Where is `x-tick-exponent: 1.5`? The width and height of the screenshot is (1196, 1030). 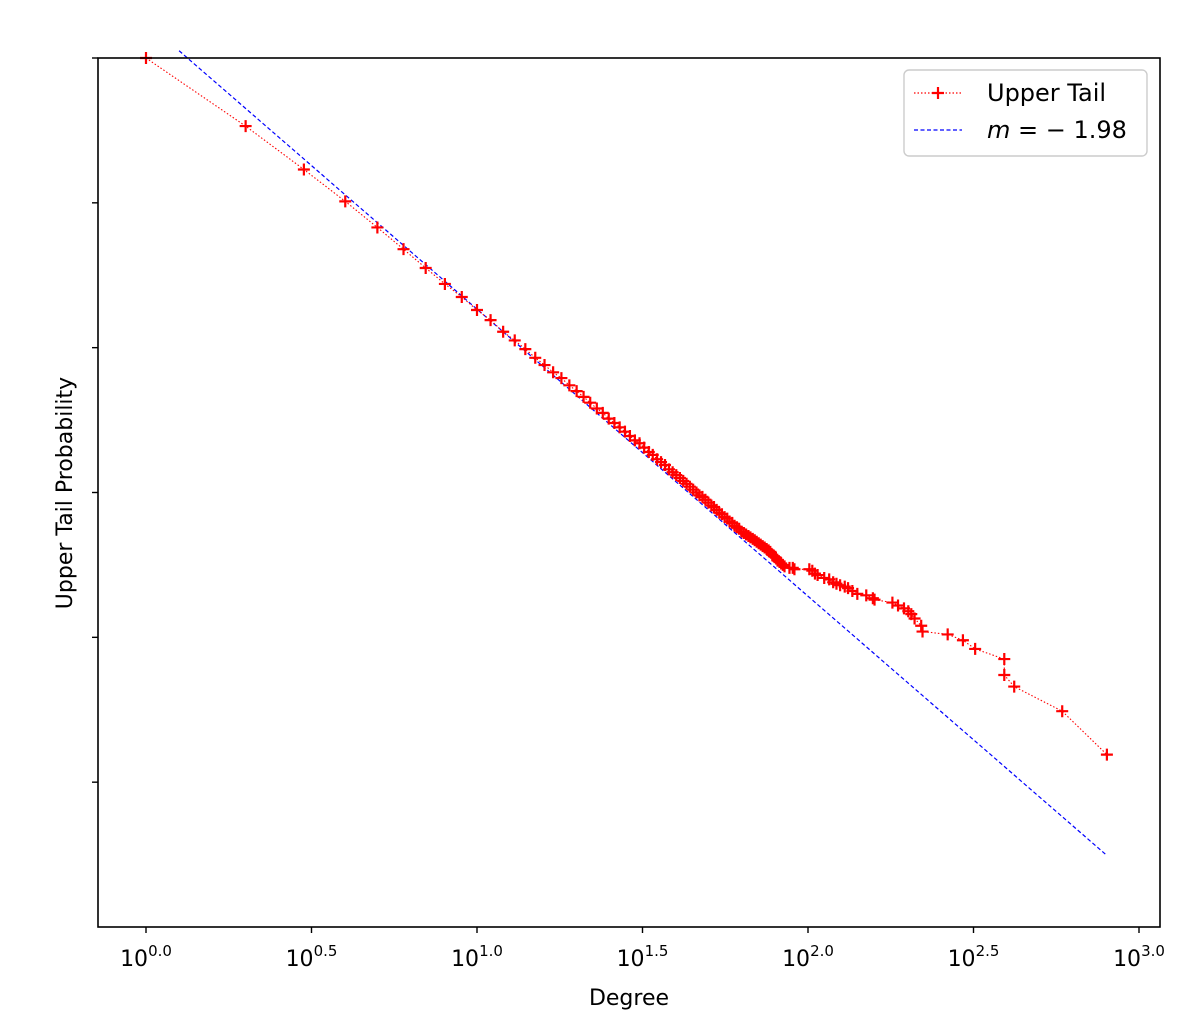 x-tick-exponent: 1.5 is located at coordinates (657, 951).